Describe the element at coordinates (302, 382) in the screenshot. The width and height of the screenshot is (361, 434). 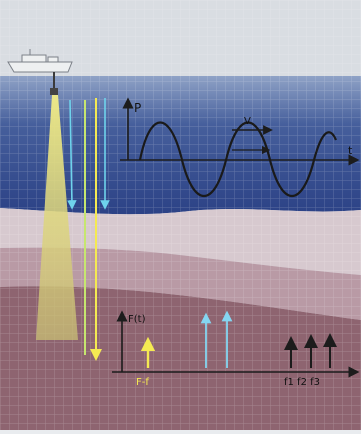
I see `spectrum-right-label: f1 f2 f3` at that location.